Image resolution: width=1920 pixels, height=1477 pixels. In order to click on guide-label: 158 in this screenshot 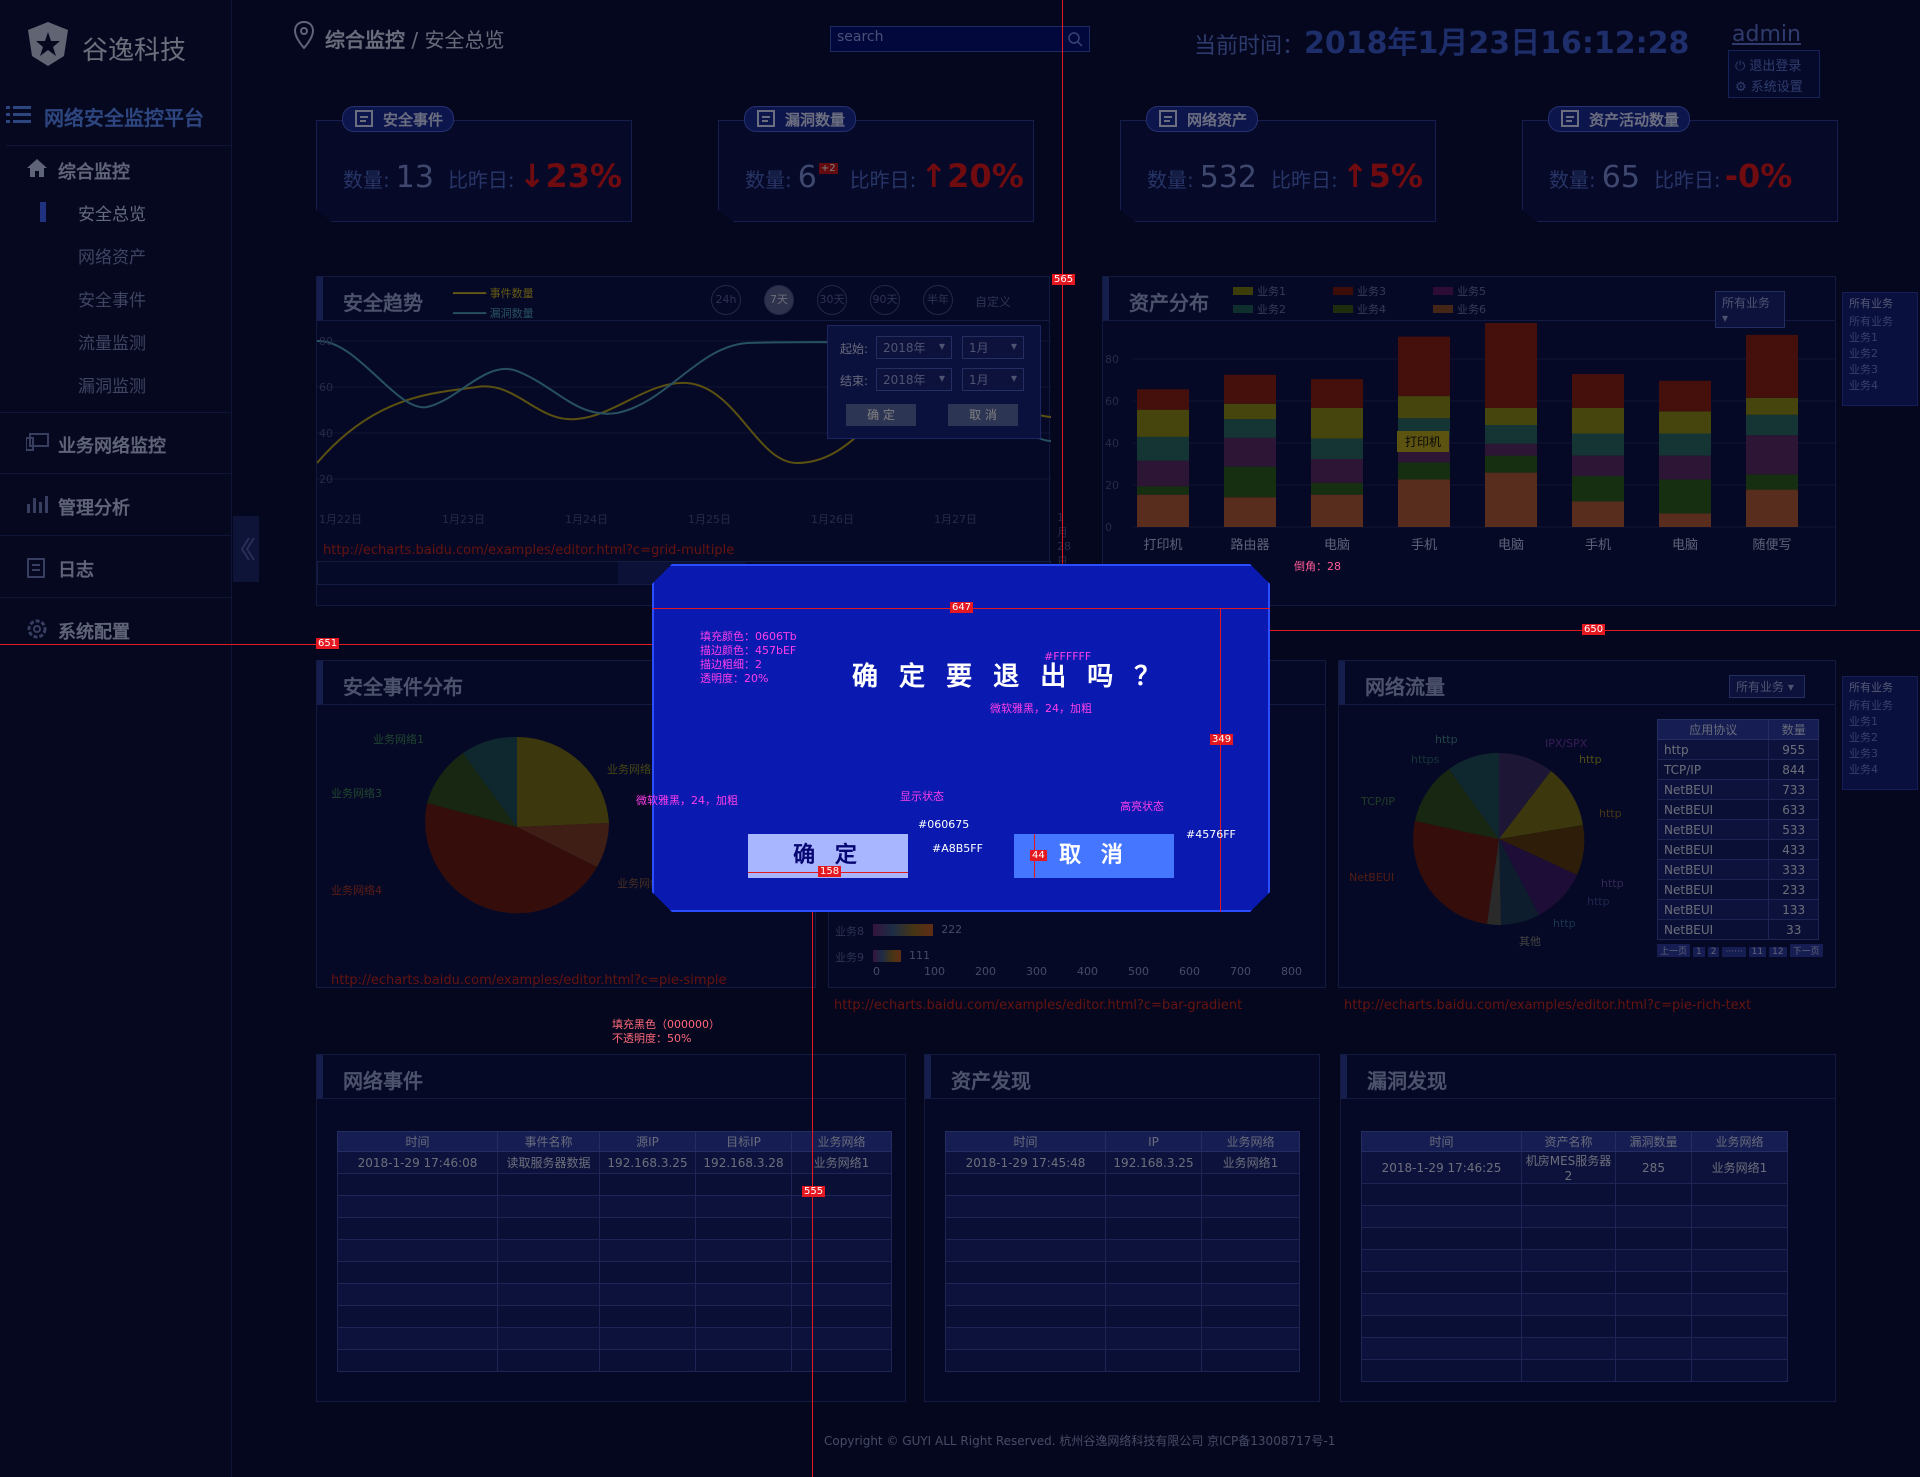, I will do `click(830, 871)`.